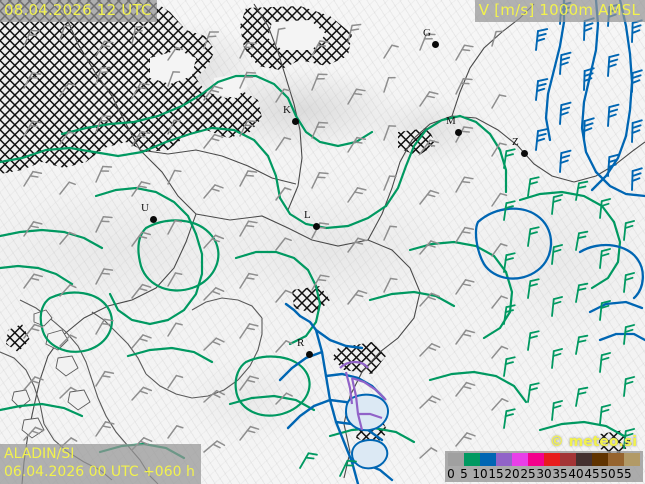  Describe the element at coordinates (39, 454) in the screenshot. I see `model-name-label: ALADIN/SI` at that location.